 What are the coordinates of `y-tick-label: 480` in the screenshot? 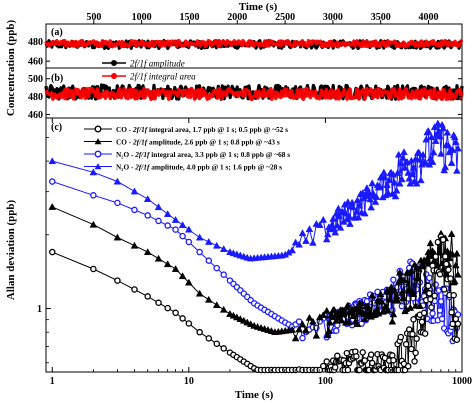 It's located at (35, 97).